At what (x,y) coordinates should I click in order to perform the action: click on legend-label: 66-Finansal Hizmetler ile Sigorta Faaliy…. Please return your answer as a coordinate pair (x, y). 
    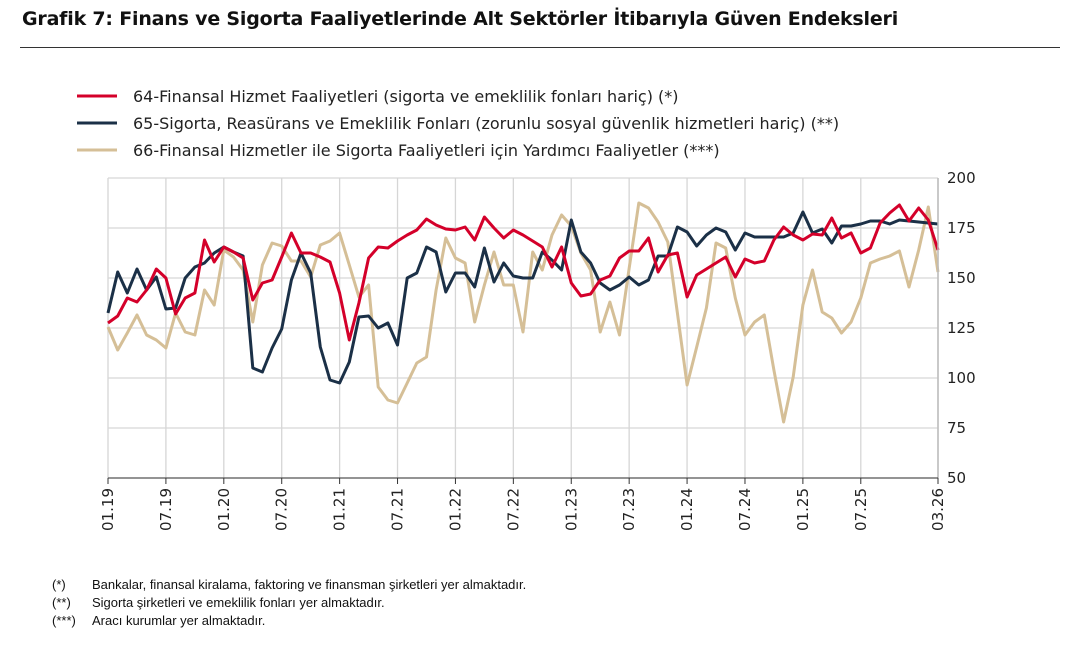
    Looking at the image, I should click on (426, 150).